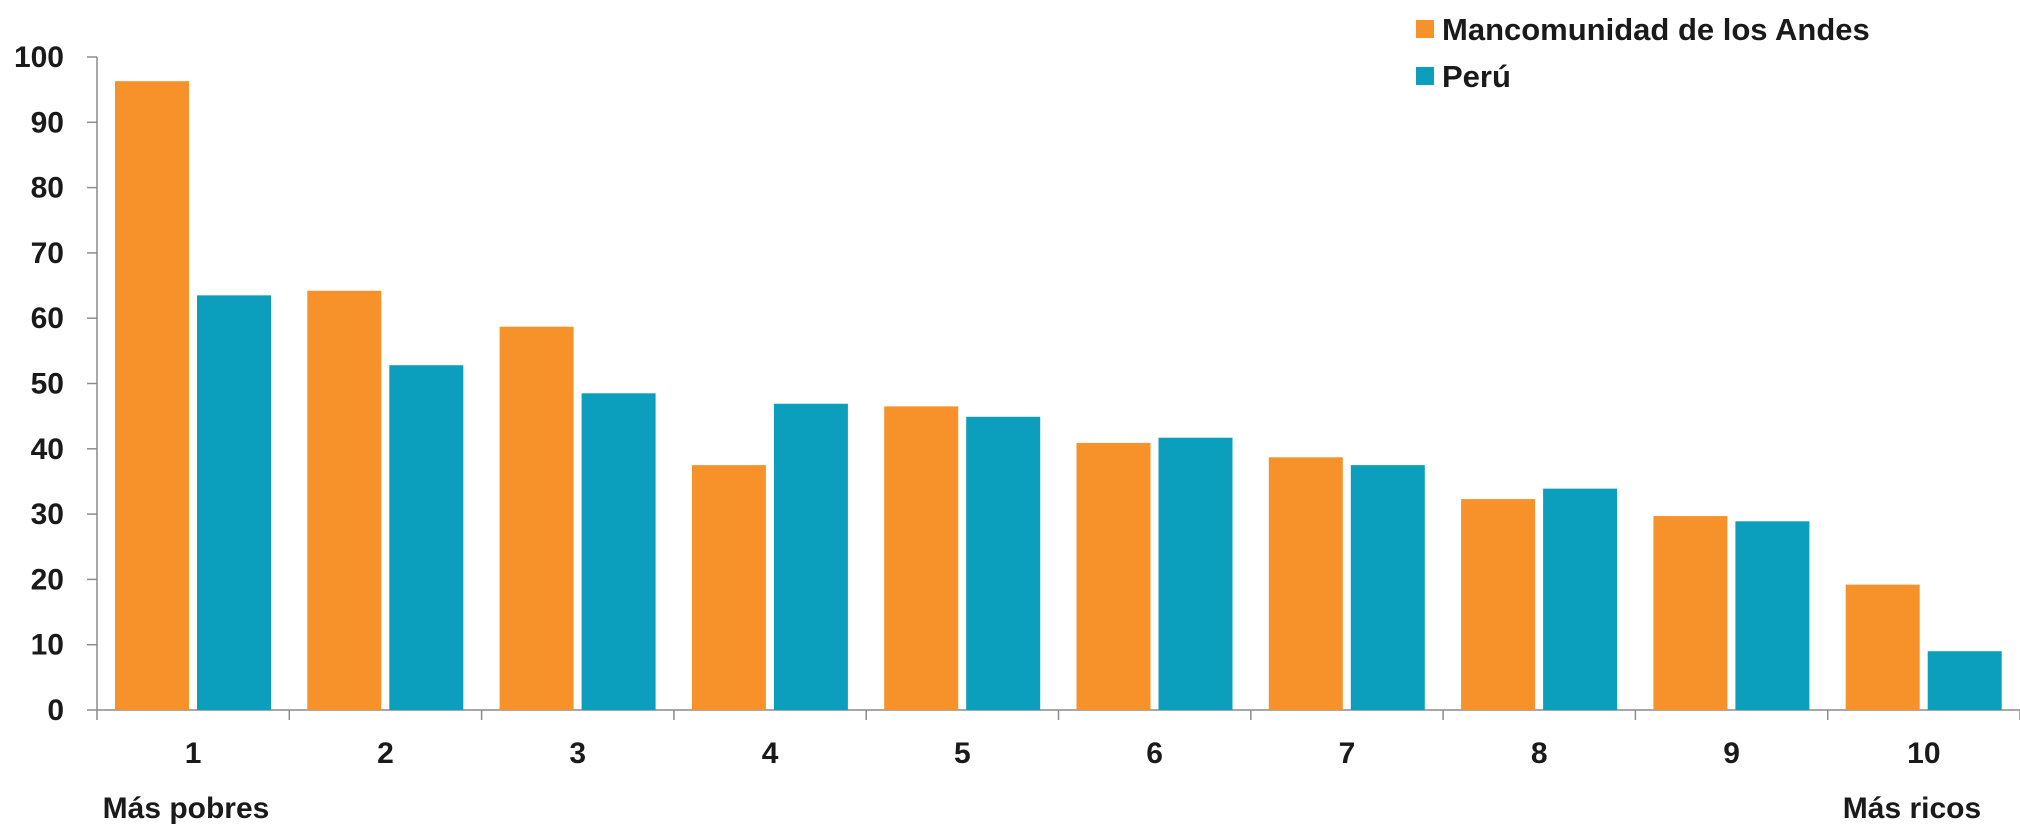 The height and width of the screenshot is (826, 2020). Describe the element at coordinates (1154, 753) in the screenshot. I see `x-tick-label: 6` at that location.